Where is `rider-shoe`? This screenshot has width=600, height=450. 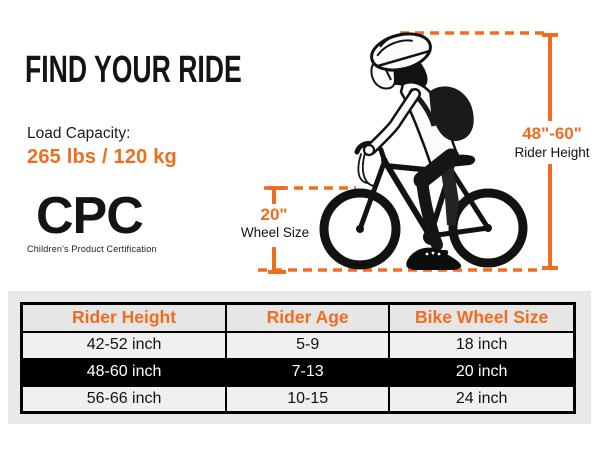 rider-shoe is located at coordinates (434, 258).